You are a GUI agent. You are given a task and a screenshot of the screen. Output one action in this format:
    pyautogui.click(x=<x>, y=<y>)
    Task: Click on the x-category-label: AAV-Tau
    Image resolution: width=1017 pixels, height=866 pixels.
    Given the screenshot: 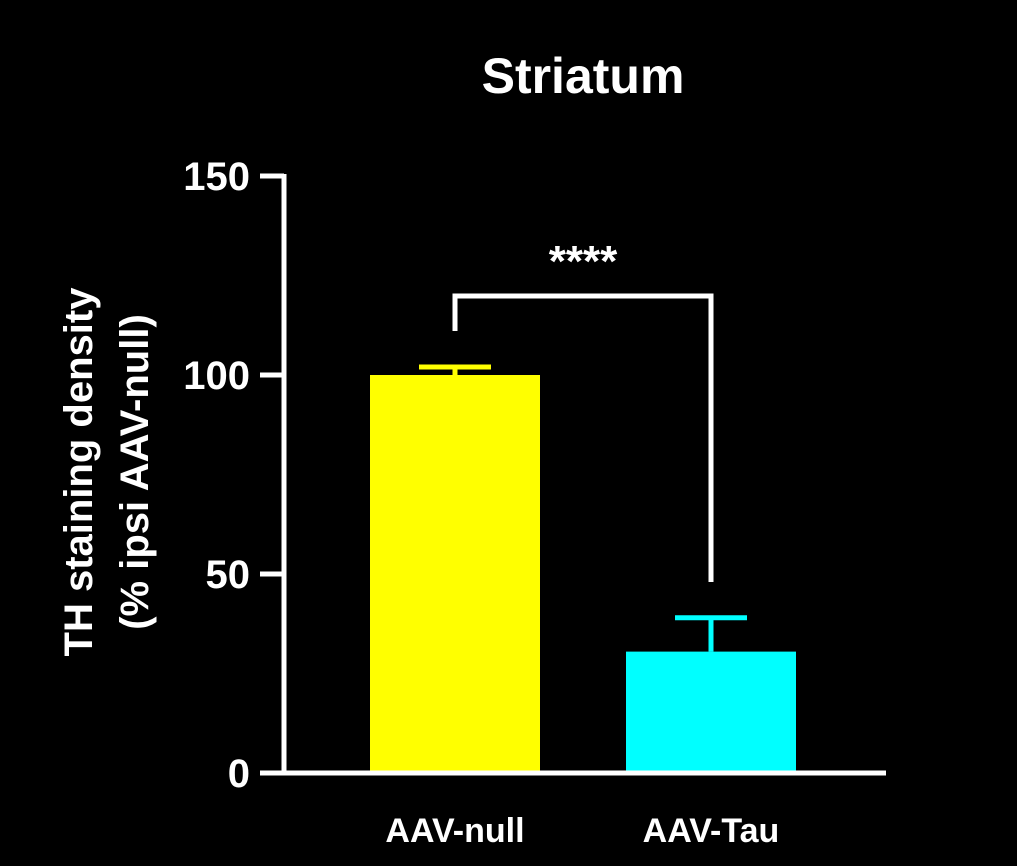 What is the action you would take?
    pyautogui.click(x=711, y=831)
    